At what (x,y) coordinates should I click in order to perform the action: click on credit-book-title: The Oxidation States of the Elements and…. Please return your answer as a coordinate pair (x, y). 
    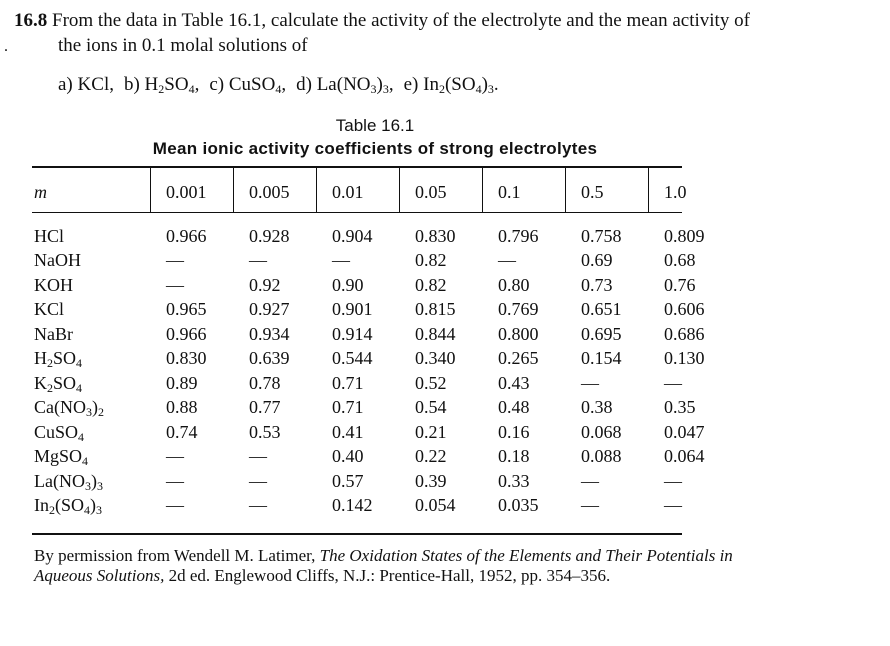
    Looking at the image, I should click on (383, 565).